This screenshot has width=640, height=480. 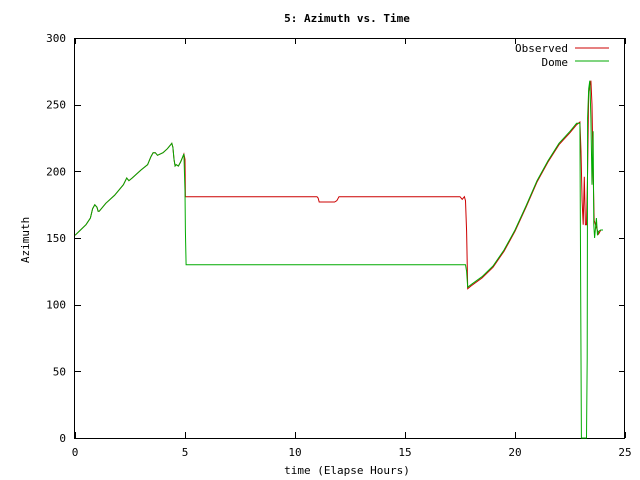 I want to click on y-tick-label-250: 250, so click(x=56, y=105).